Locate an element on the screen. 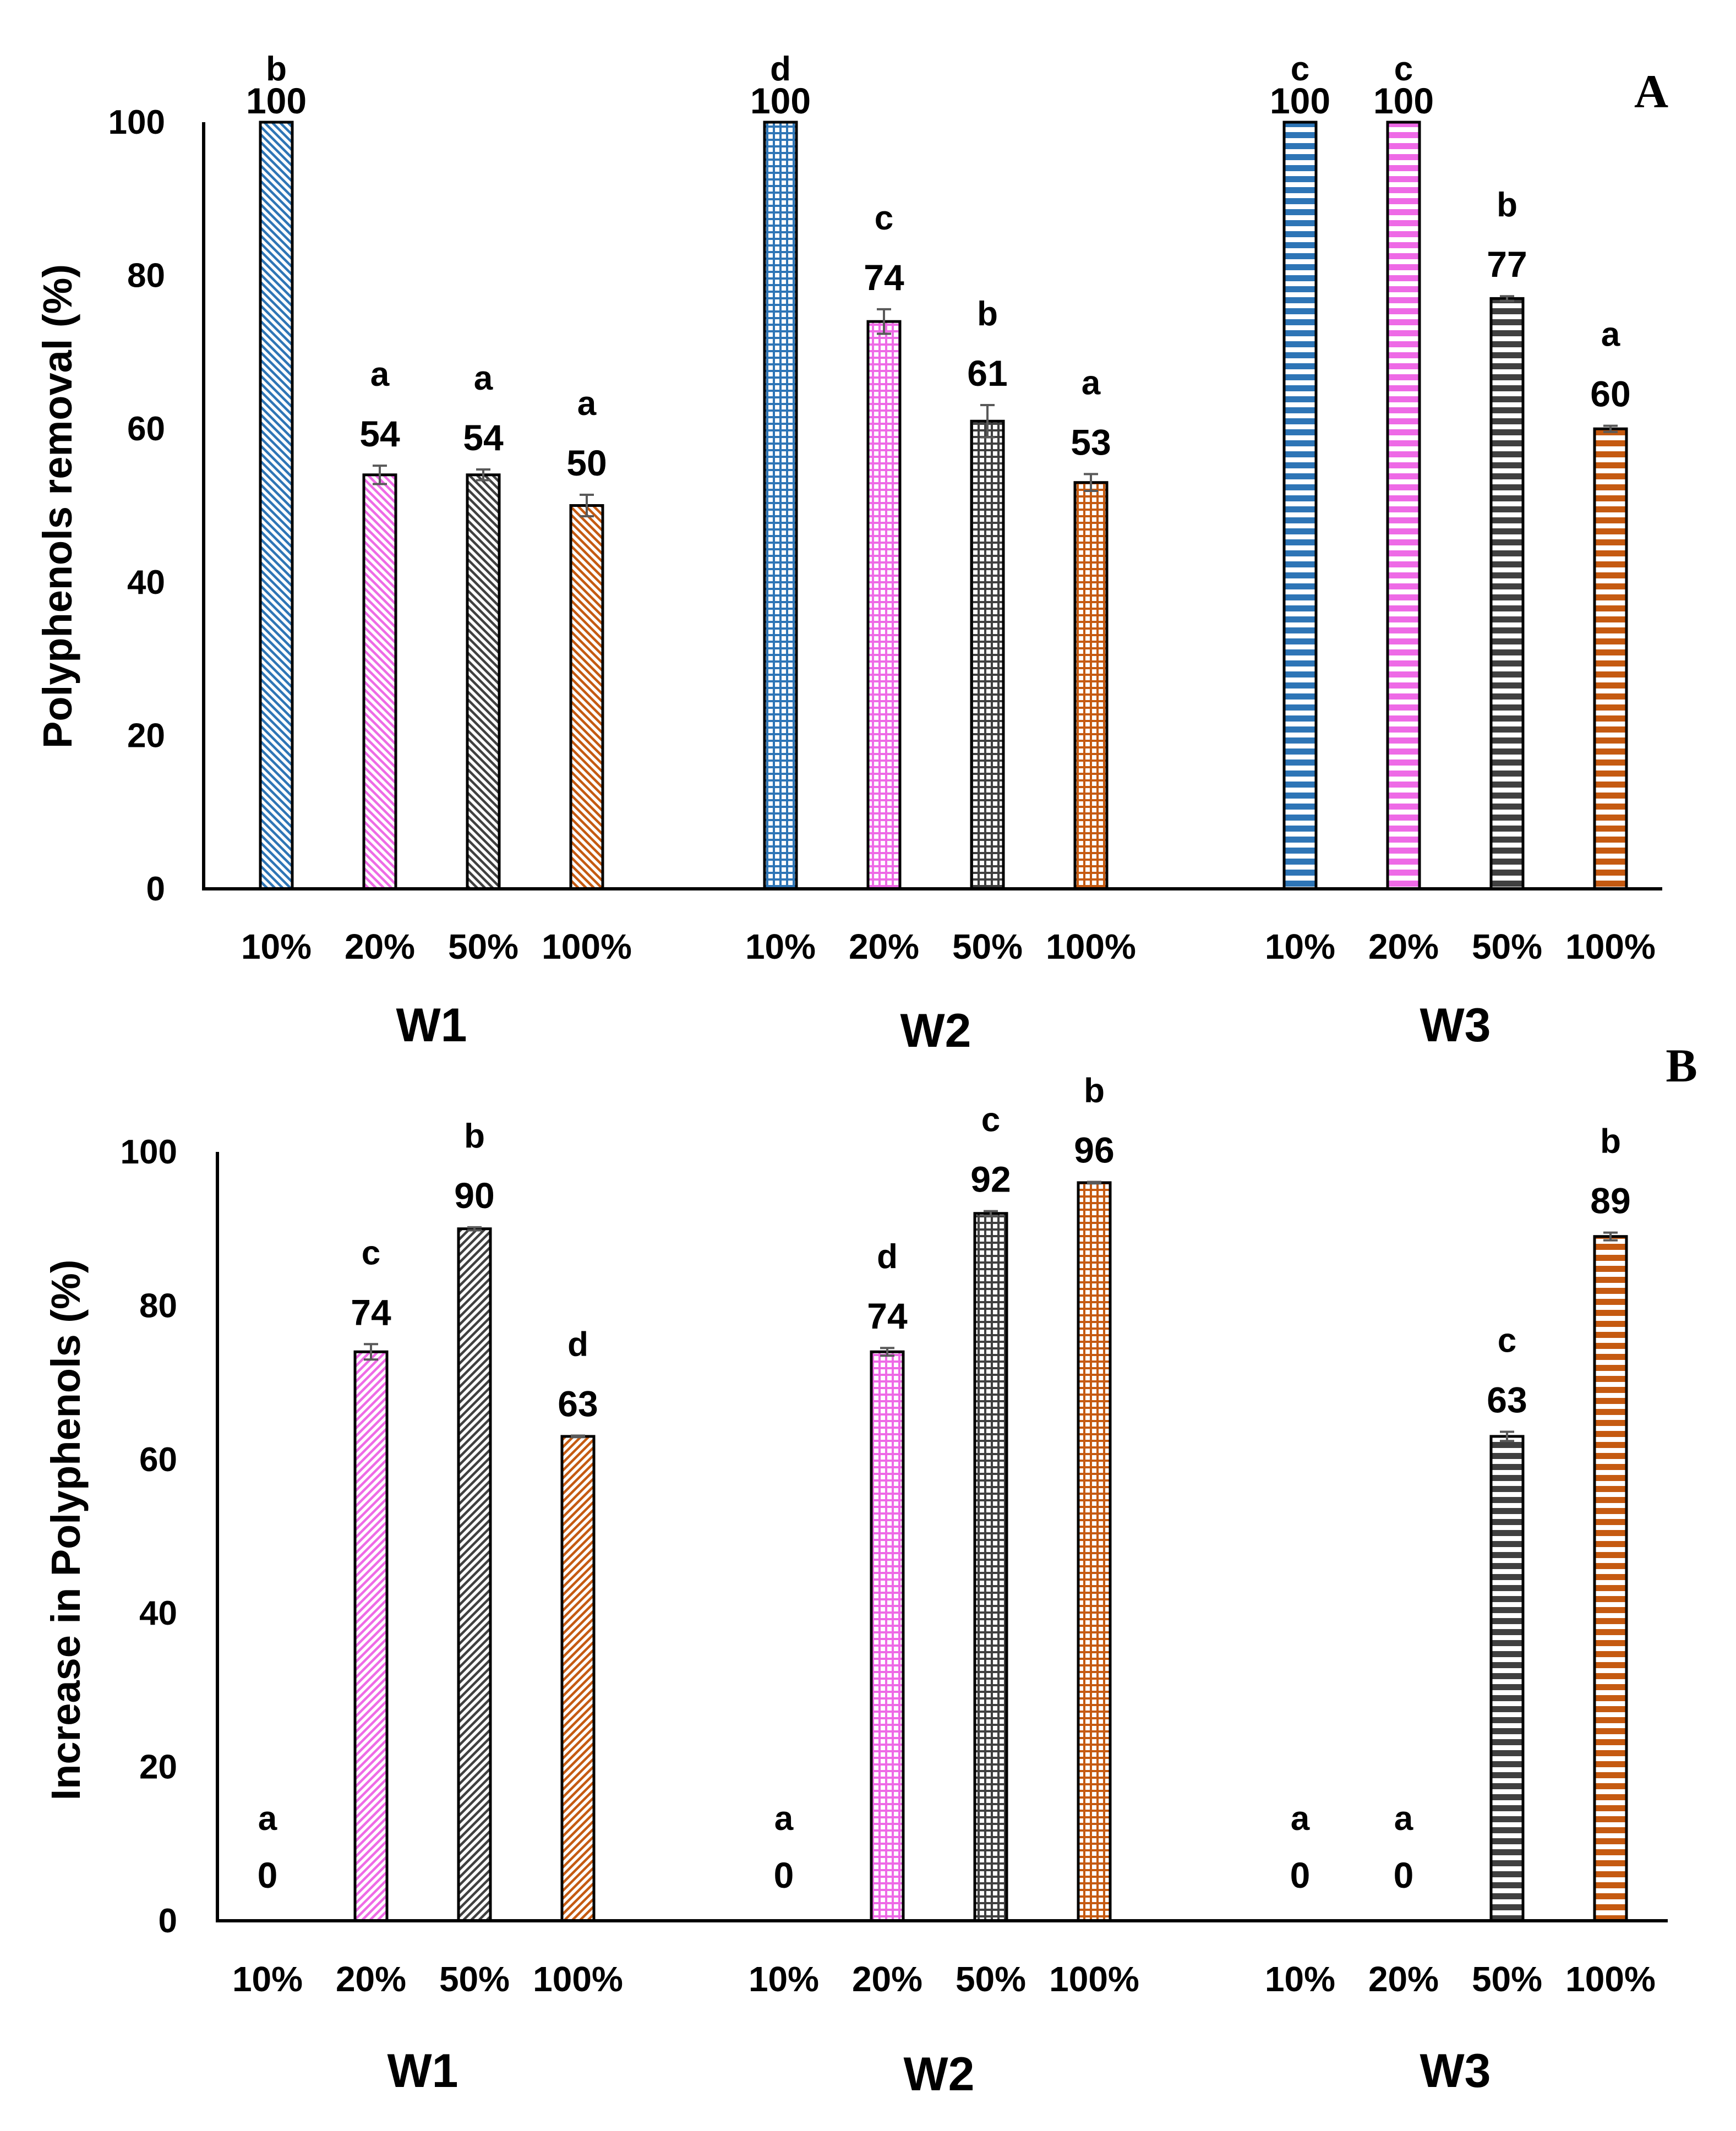  y-tick-label: 100 is located at coordinates (136, 122).